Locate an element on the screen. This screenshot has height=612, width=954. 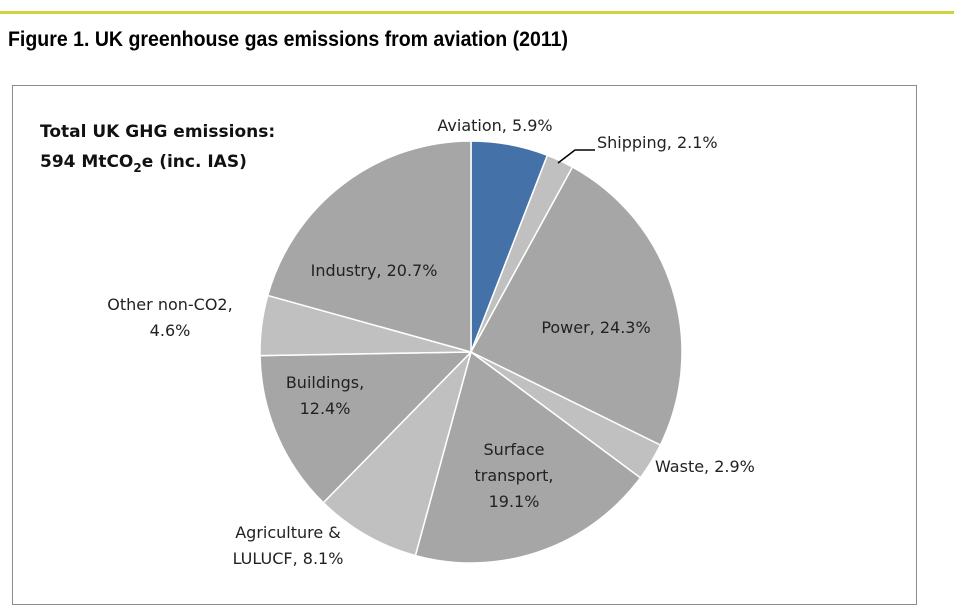
slice-label-7: Other non-CO2, 4.6% is located at coordinates (169, 317).